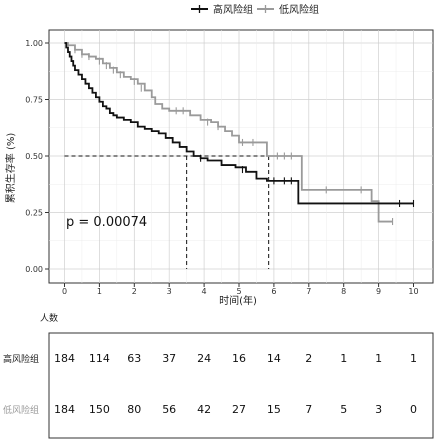  I want to click on risk-table-cell: 5, so click(343, 409).